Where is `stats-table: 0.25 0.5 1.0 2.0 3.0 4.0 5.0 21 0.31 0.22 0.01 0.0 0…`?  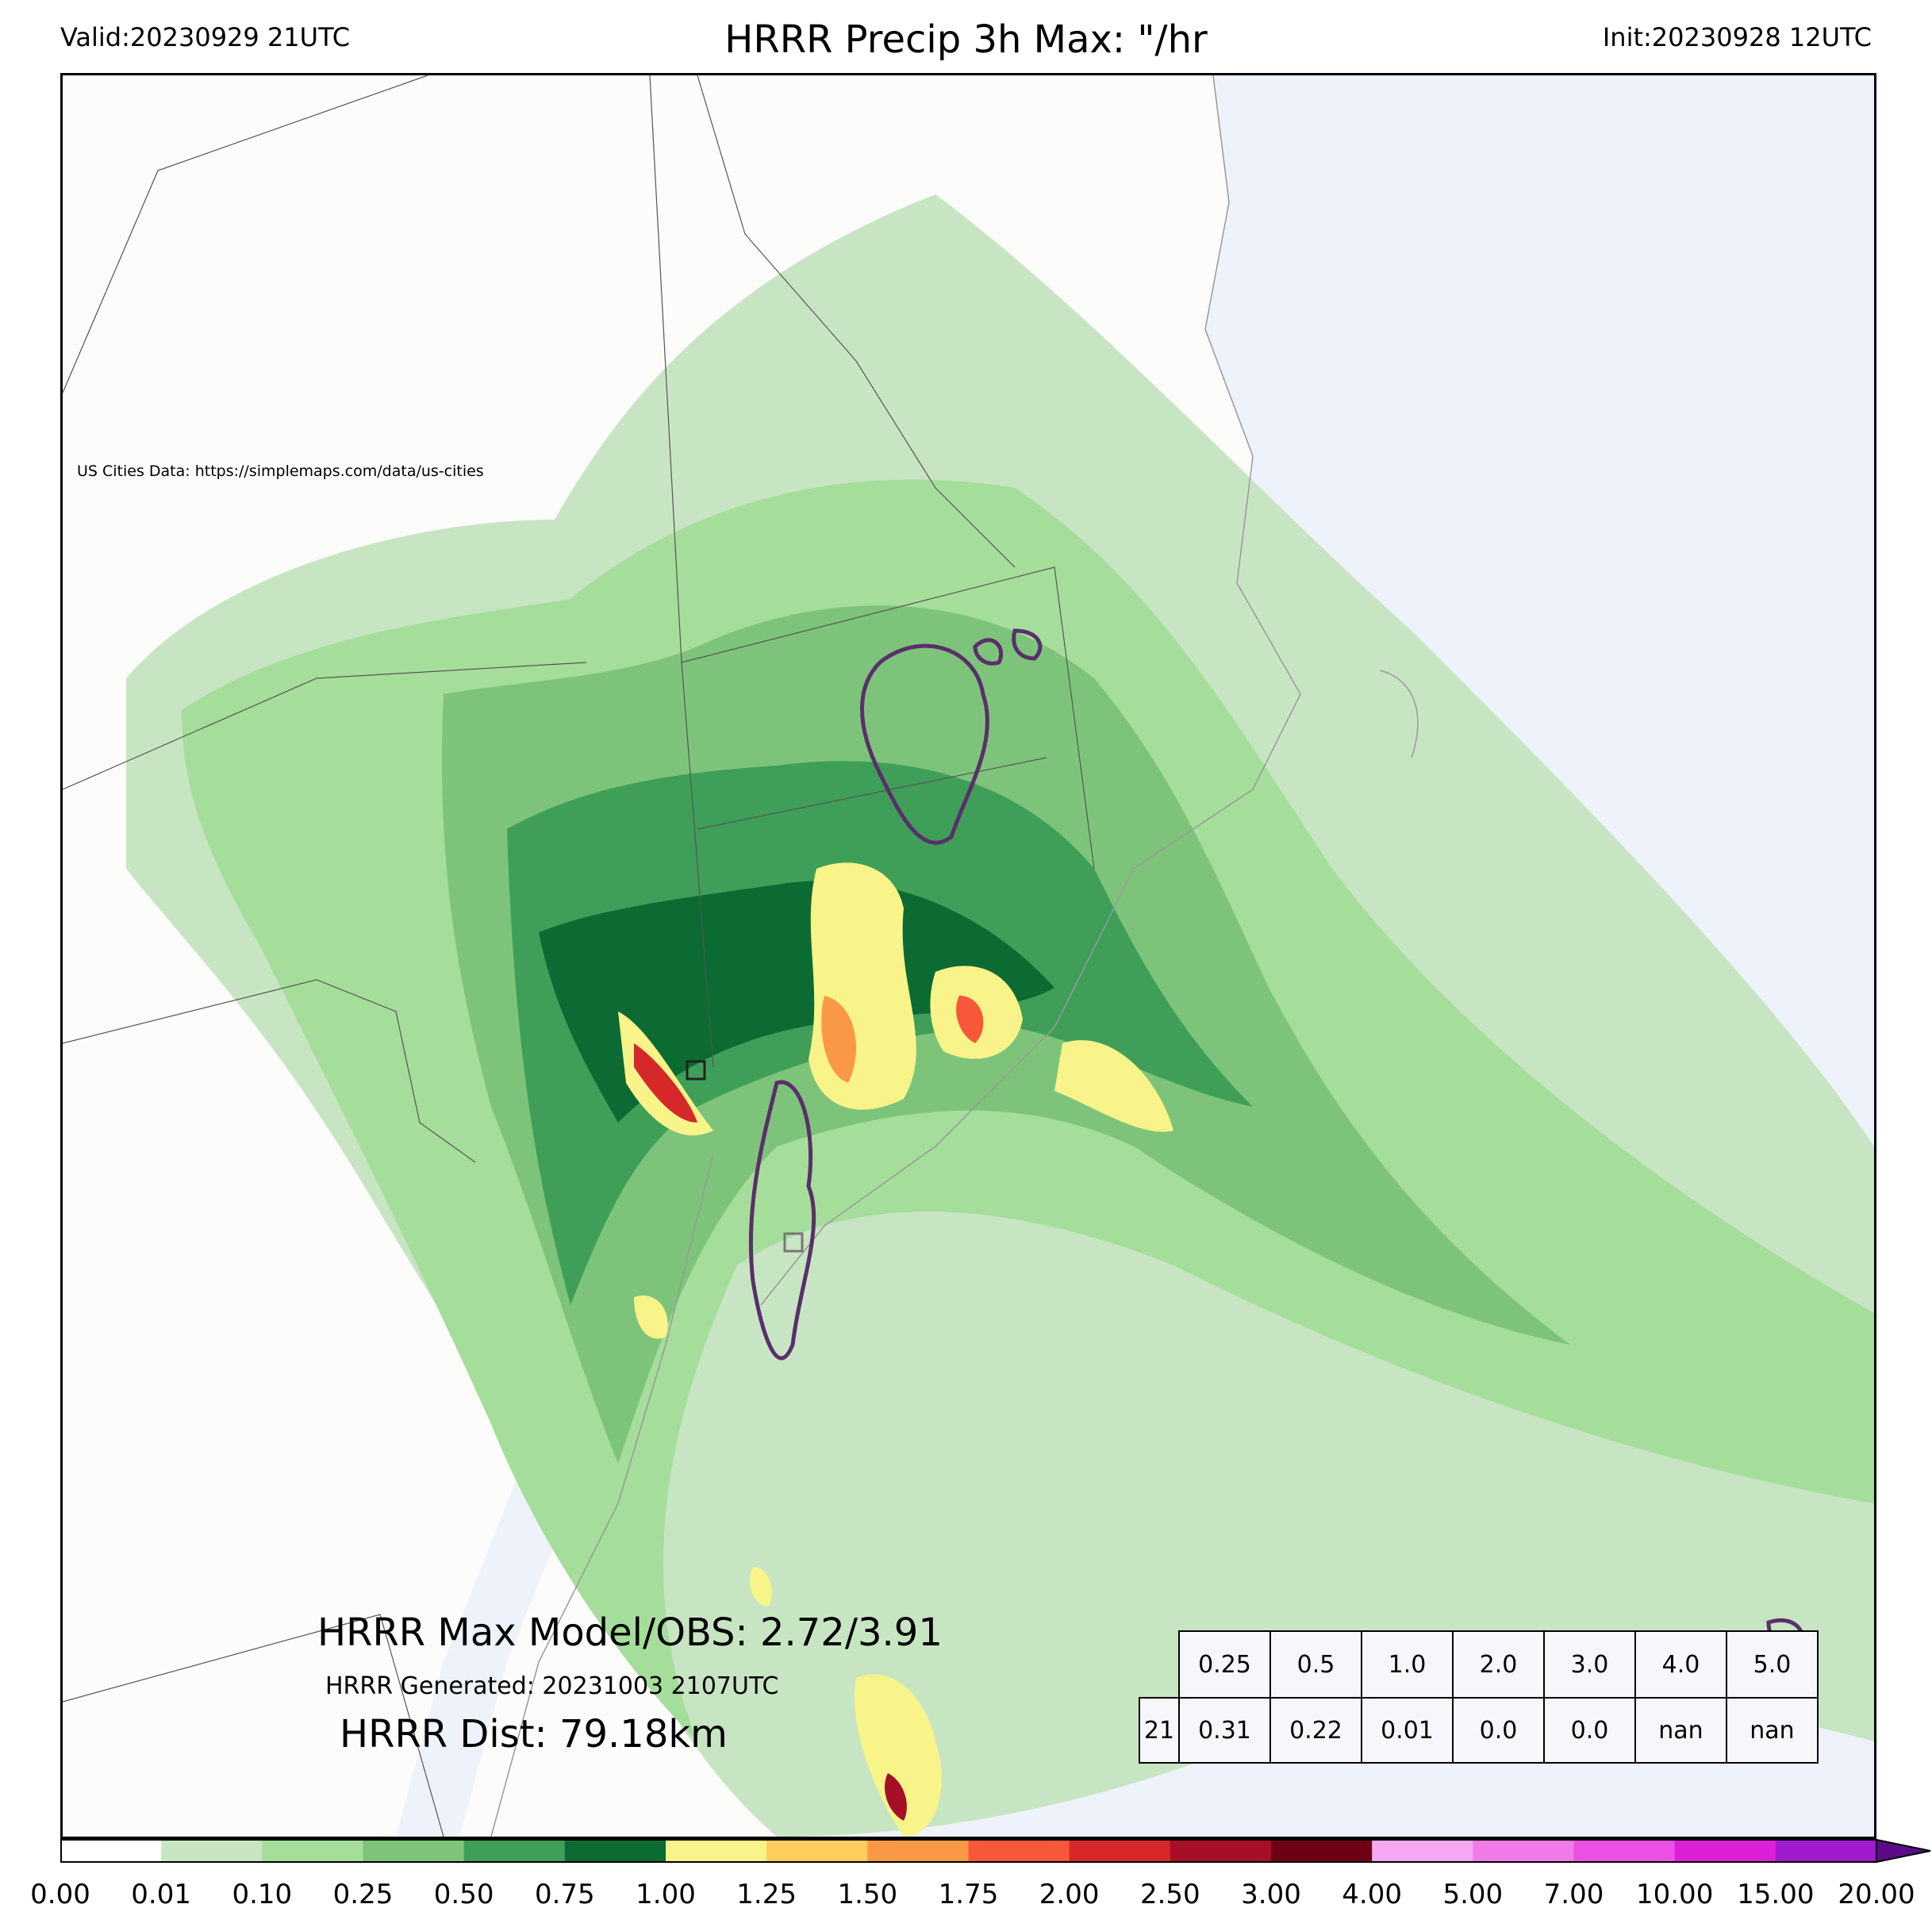 stats-table: 0.25 0.5 1.0 2.0 3.0 4.0 5.0 21 0.31 0.22 0.01 0.0 0… is located at coordinates (1479, 1697).